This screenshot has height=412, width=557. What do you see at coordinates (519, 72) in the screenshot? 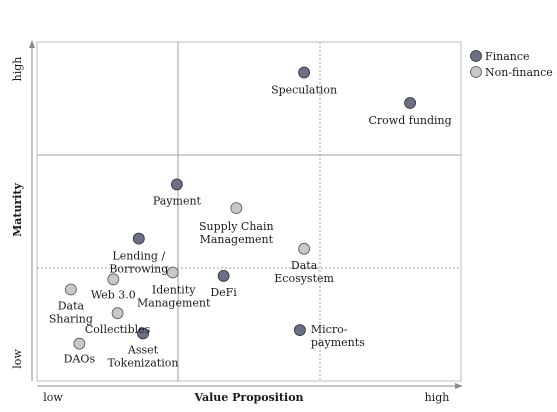
I see `legend-label-non-finance: Non-finance` at bounding box center [519, 72].